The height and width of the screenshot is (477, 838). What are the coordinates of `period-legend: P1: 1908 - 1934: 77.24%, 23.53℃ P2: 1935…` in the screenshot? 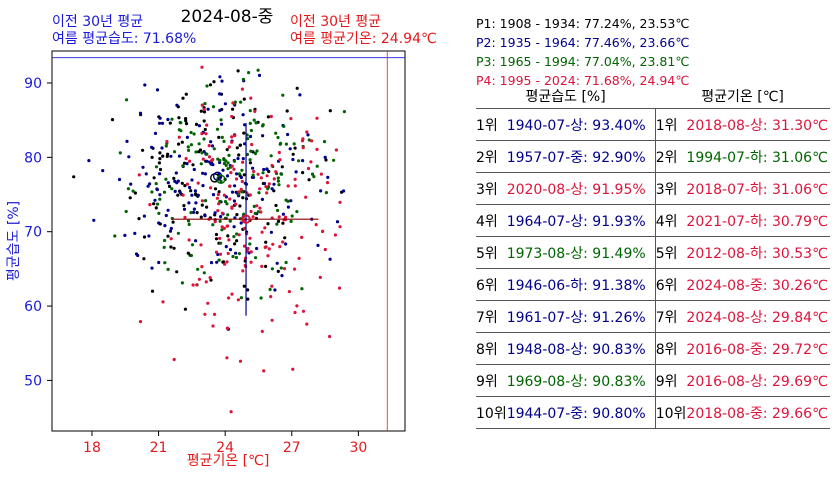 It's located at (582, 52).